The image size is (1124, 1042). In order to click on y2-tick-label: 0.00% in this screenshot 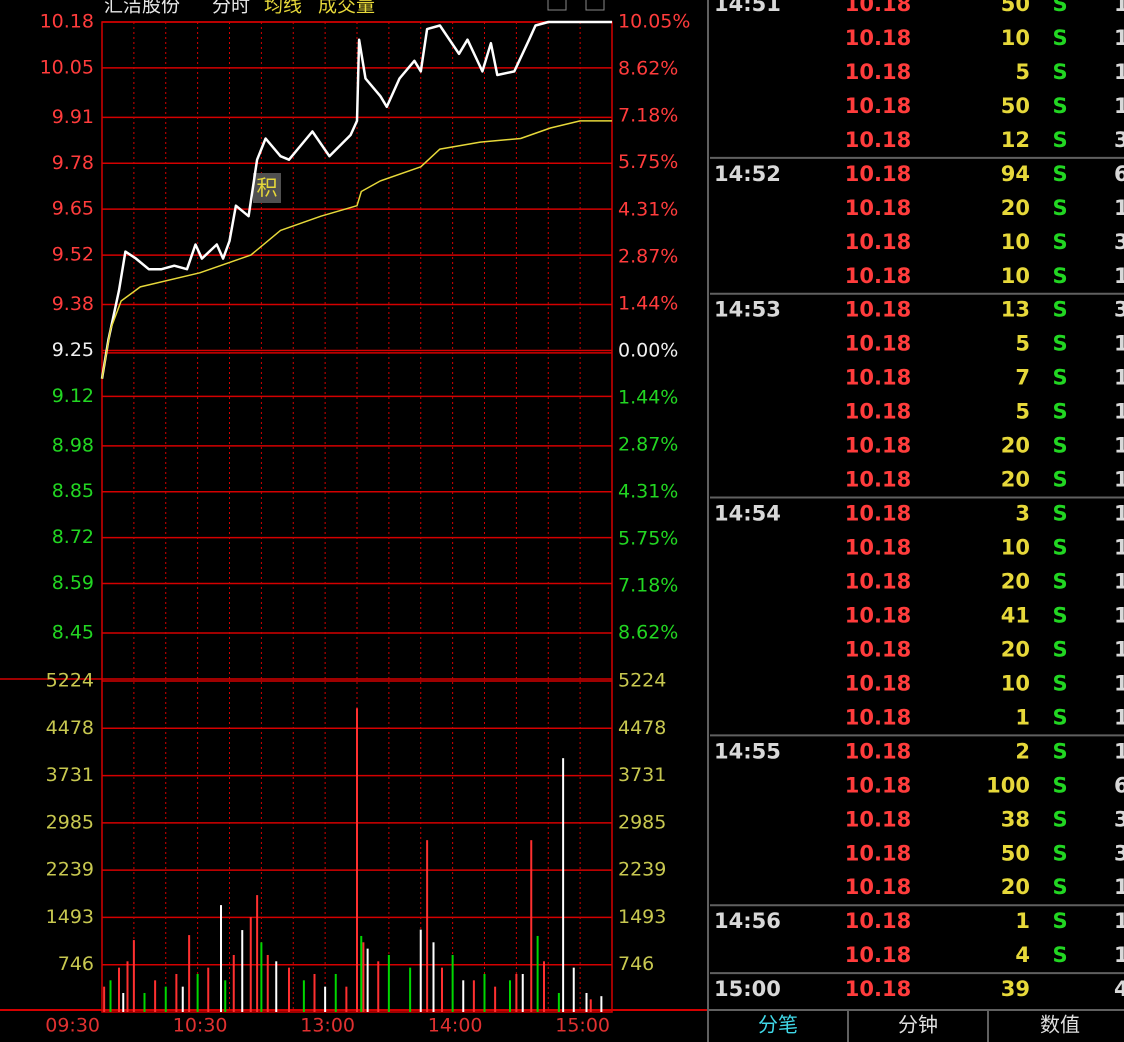, I will do `click(648, 350)`.